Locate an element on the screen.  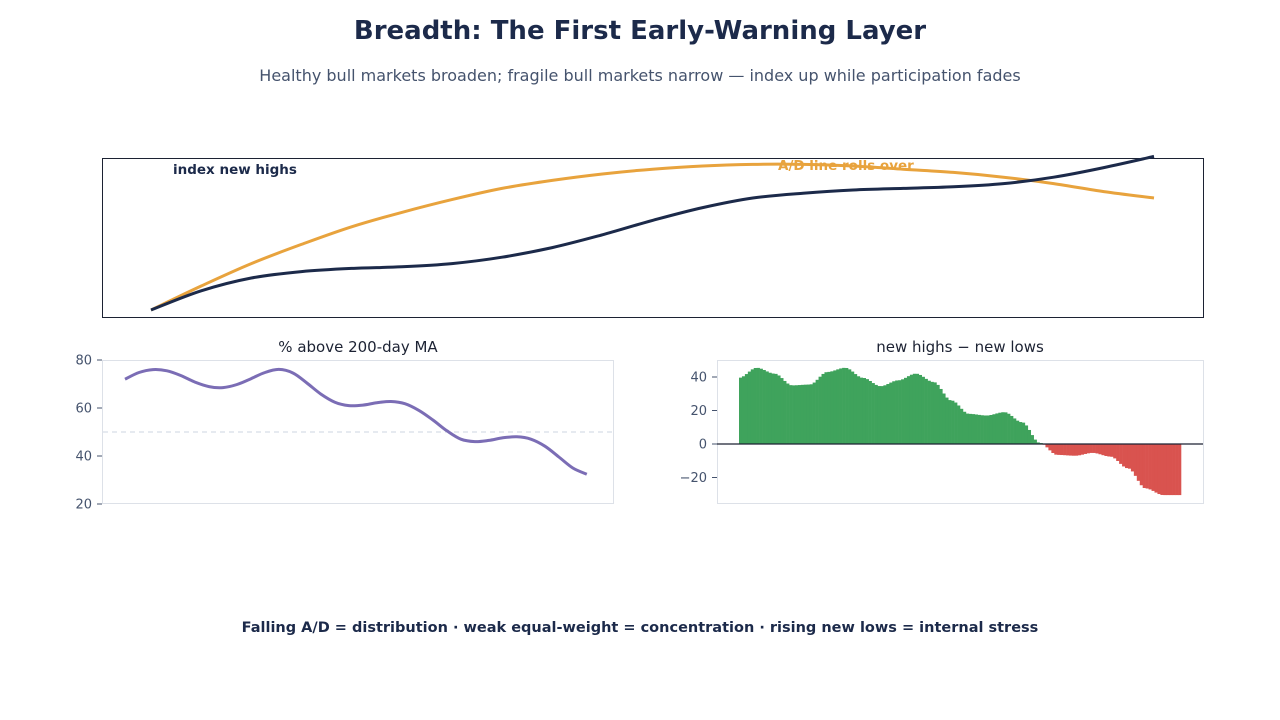
net-highs-y-tick-label: 20 is located at coordinates (698, 411).